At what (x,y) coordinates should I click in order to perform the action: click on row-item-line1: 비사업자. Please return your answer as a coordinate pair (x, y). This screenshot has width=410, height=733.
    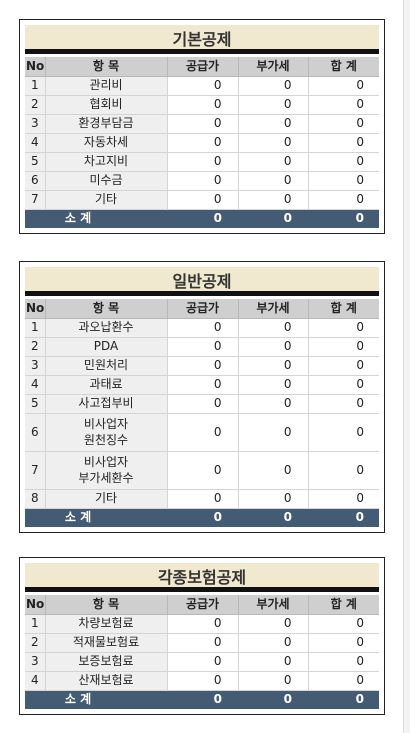
    Looking at the image, I should click on (106, 462).